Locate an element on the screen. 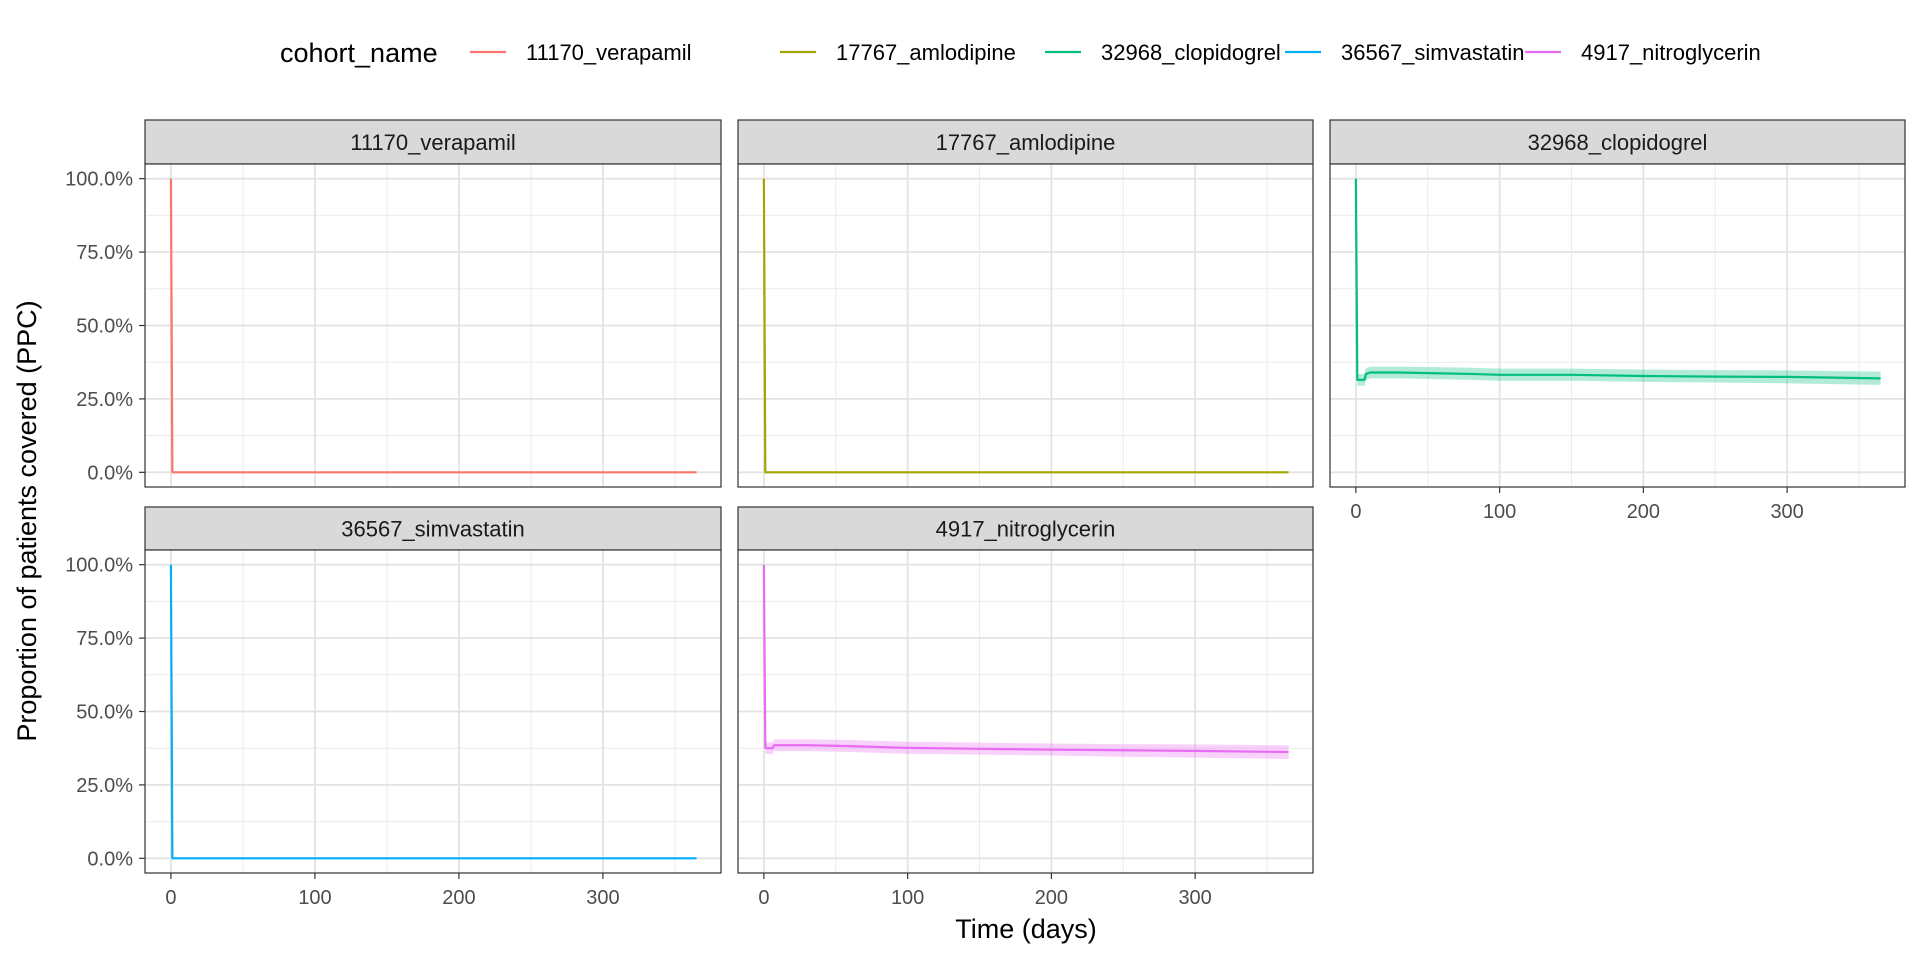  legend-label-32968_clopidogrel: 32968_clopidogrel is located at coordinates (1191, 52).